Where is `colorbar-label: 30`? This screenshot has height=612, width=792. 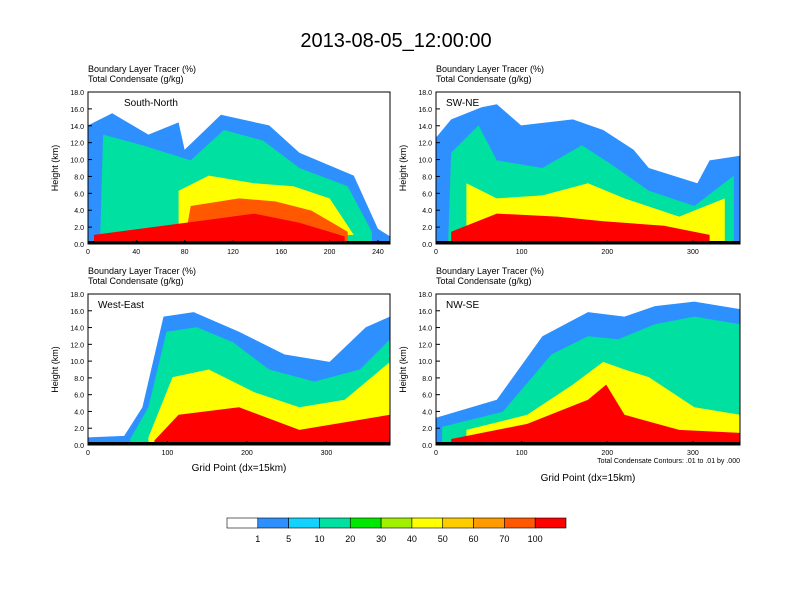 colorbar-label: 30 is located at coordinates (381, 539).